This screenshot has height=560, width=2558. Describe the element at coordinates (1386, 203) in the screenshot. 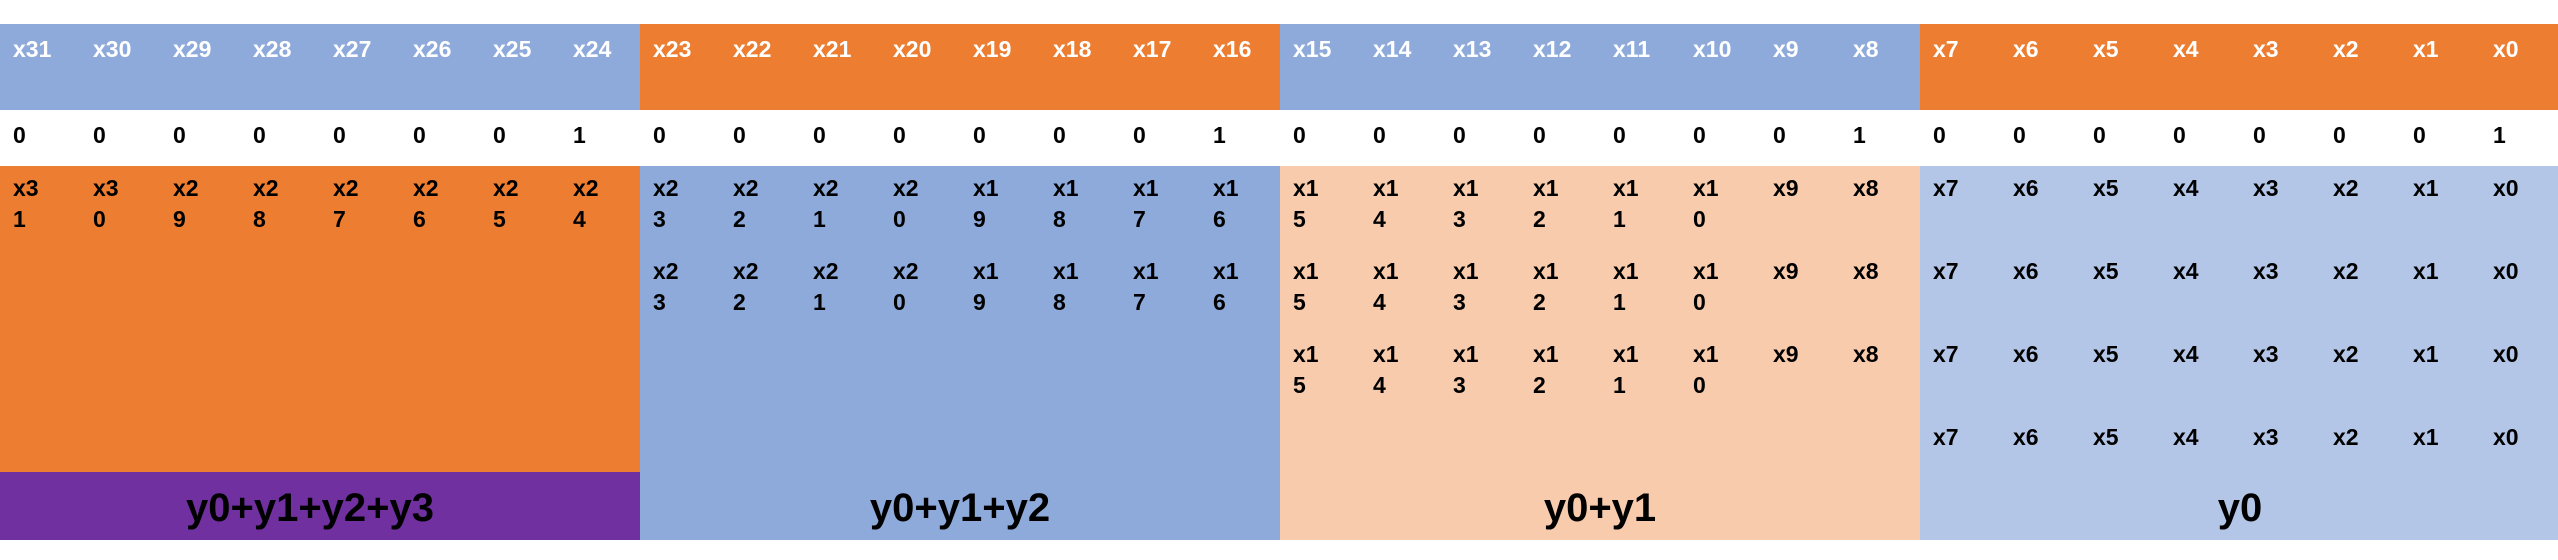

I see `partial-product-r0-c17: x1 4` at that location.